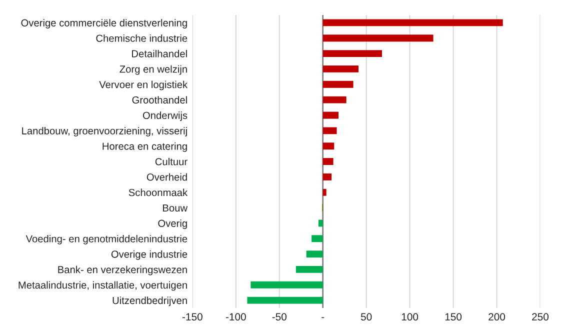 The image size is (561, 333). What do you see at coordinates (142, 38) in the screenshot?
I see `y-tick-label: Chemische industrie` at bounding box center [142, 38].